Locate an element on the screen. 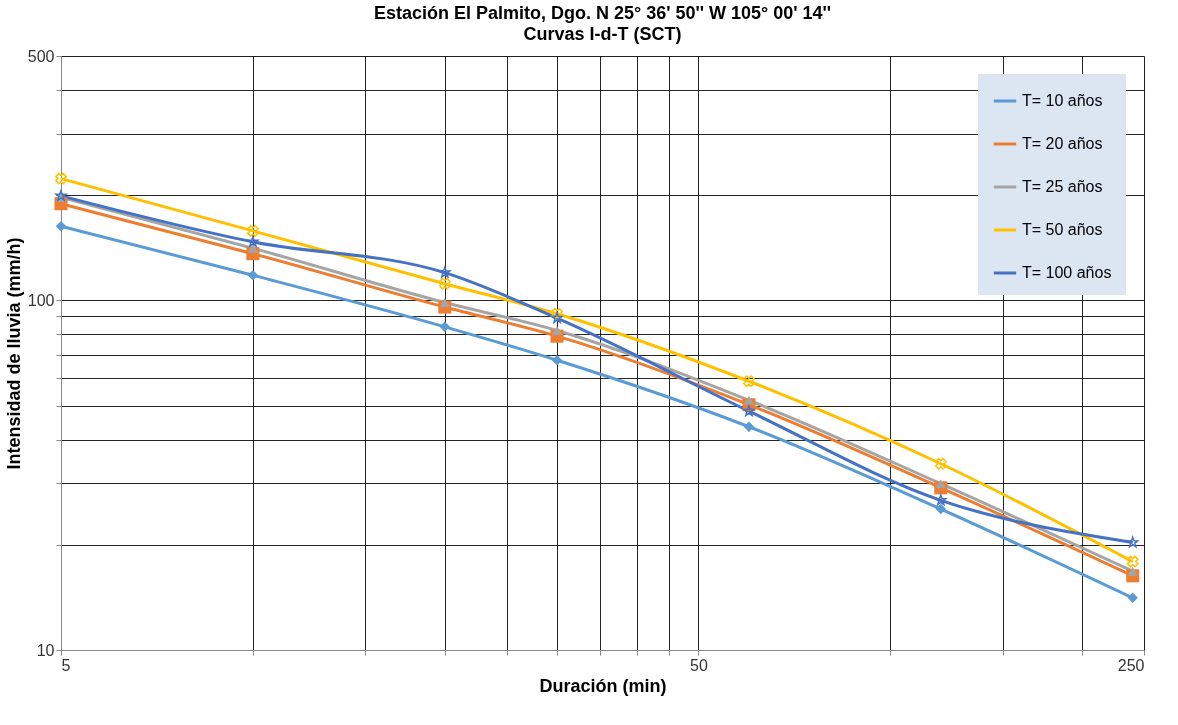 The height and width of the screenshot is (725, 1178). chart-title: Estación El Palmito, Dgo. N 25° 36' 50'' W 105° 00' 14'' is located at coordinates (602, 13).